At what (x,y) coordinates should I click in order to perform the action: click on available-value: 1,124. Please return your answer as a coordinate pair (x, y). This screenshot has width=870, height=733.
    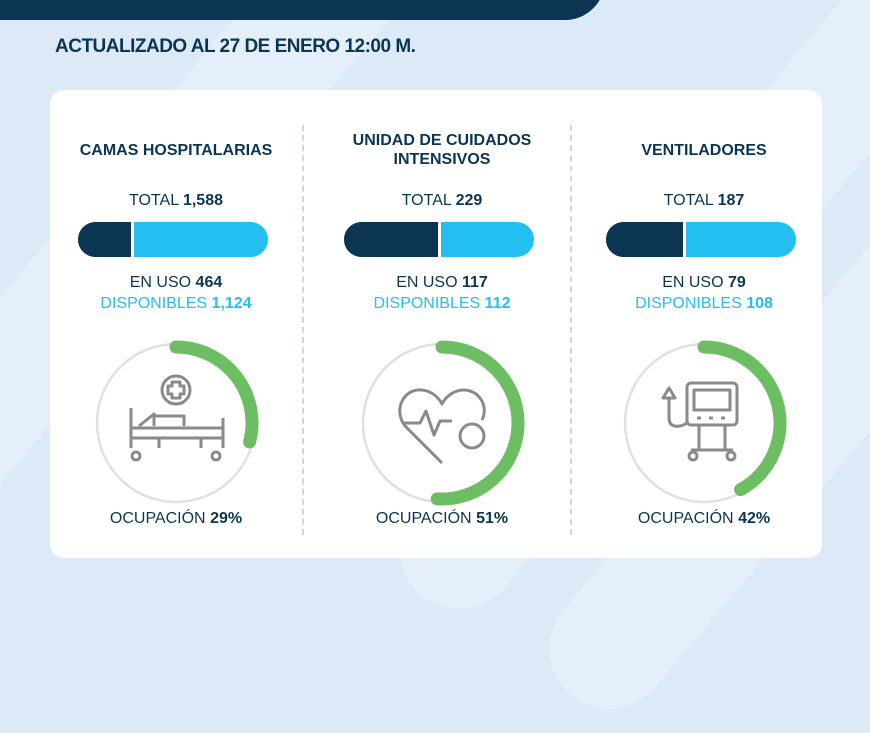
    Looking at the image, I should click on (231, 303).